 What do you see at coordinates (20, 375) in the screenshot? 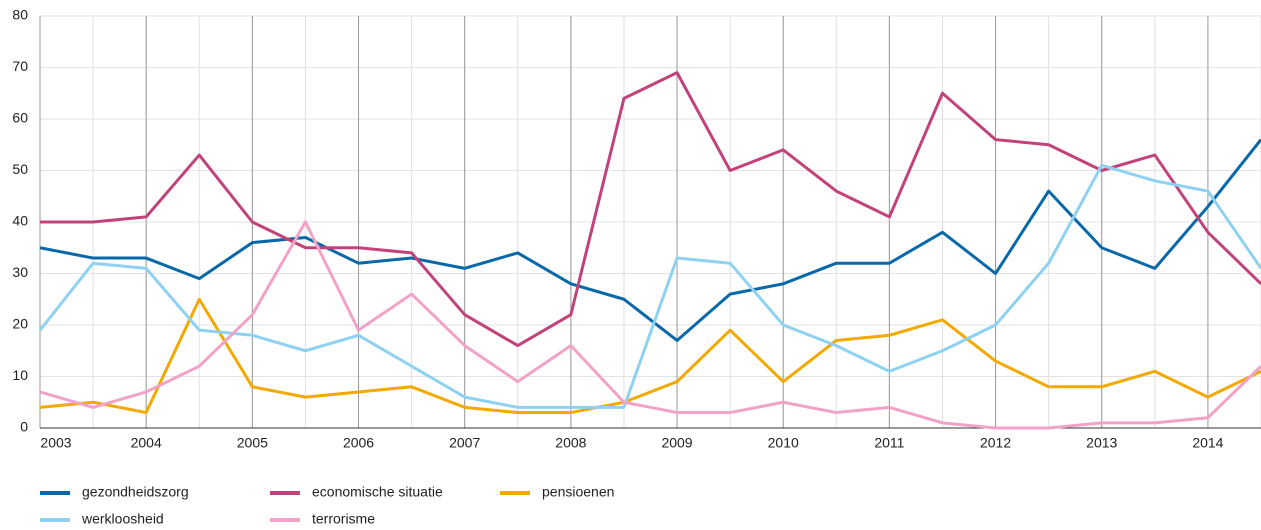
I see `y-tick-label: 10` at bounding box center [20, 375].